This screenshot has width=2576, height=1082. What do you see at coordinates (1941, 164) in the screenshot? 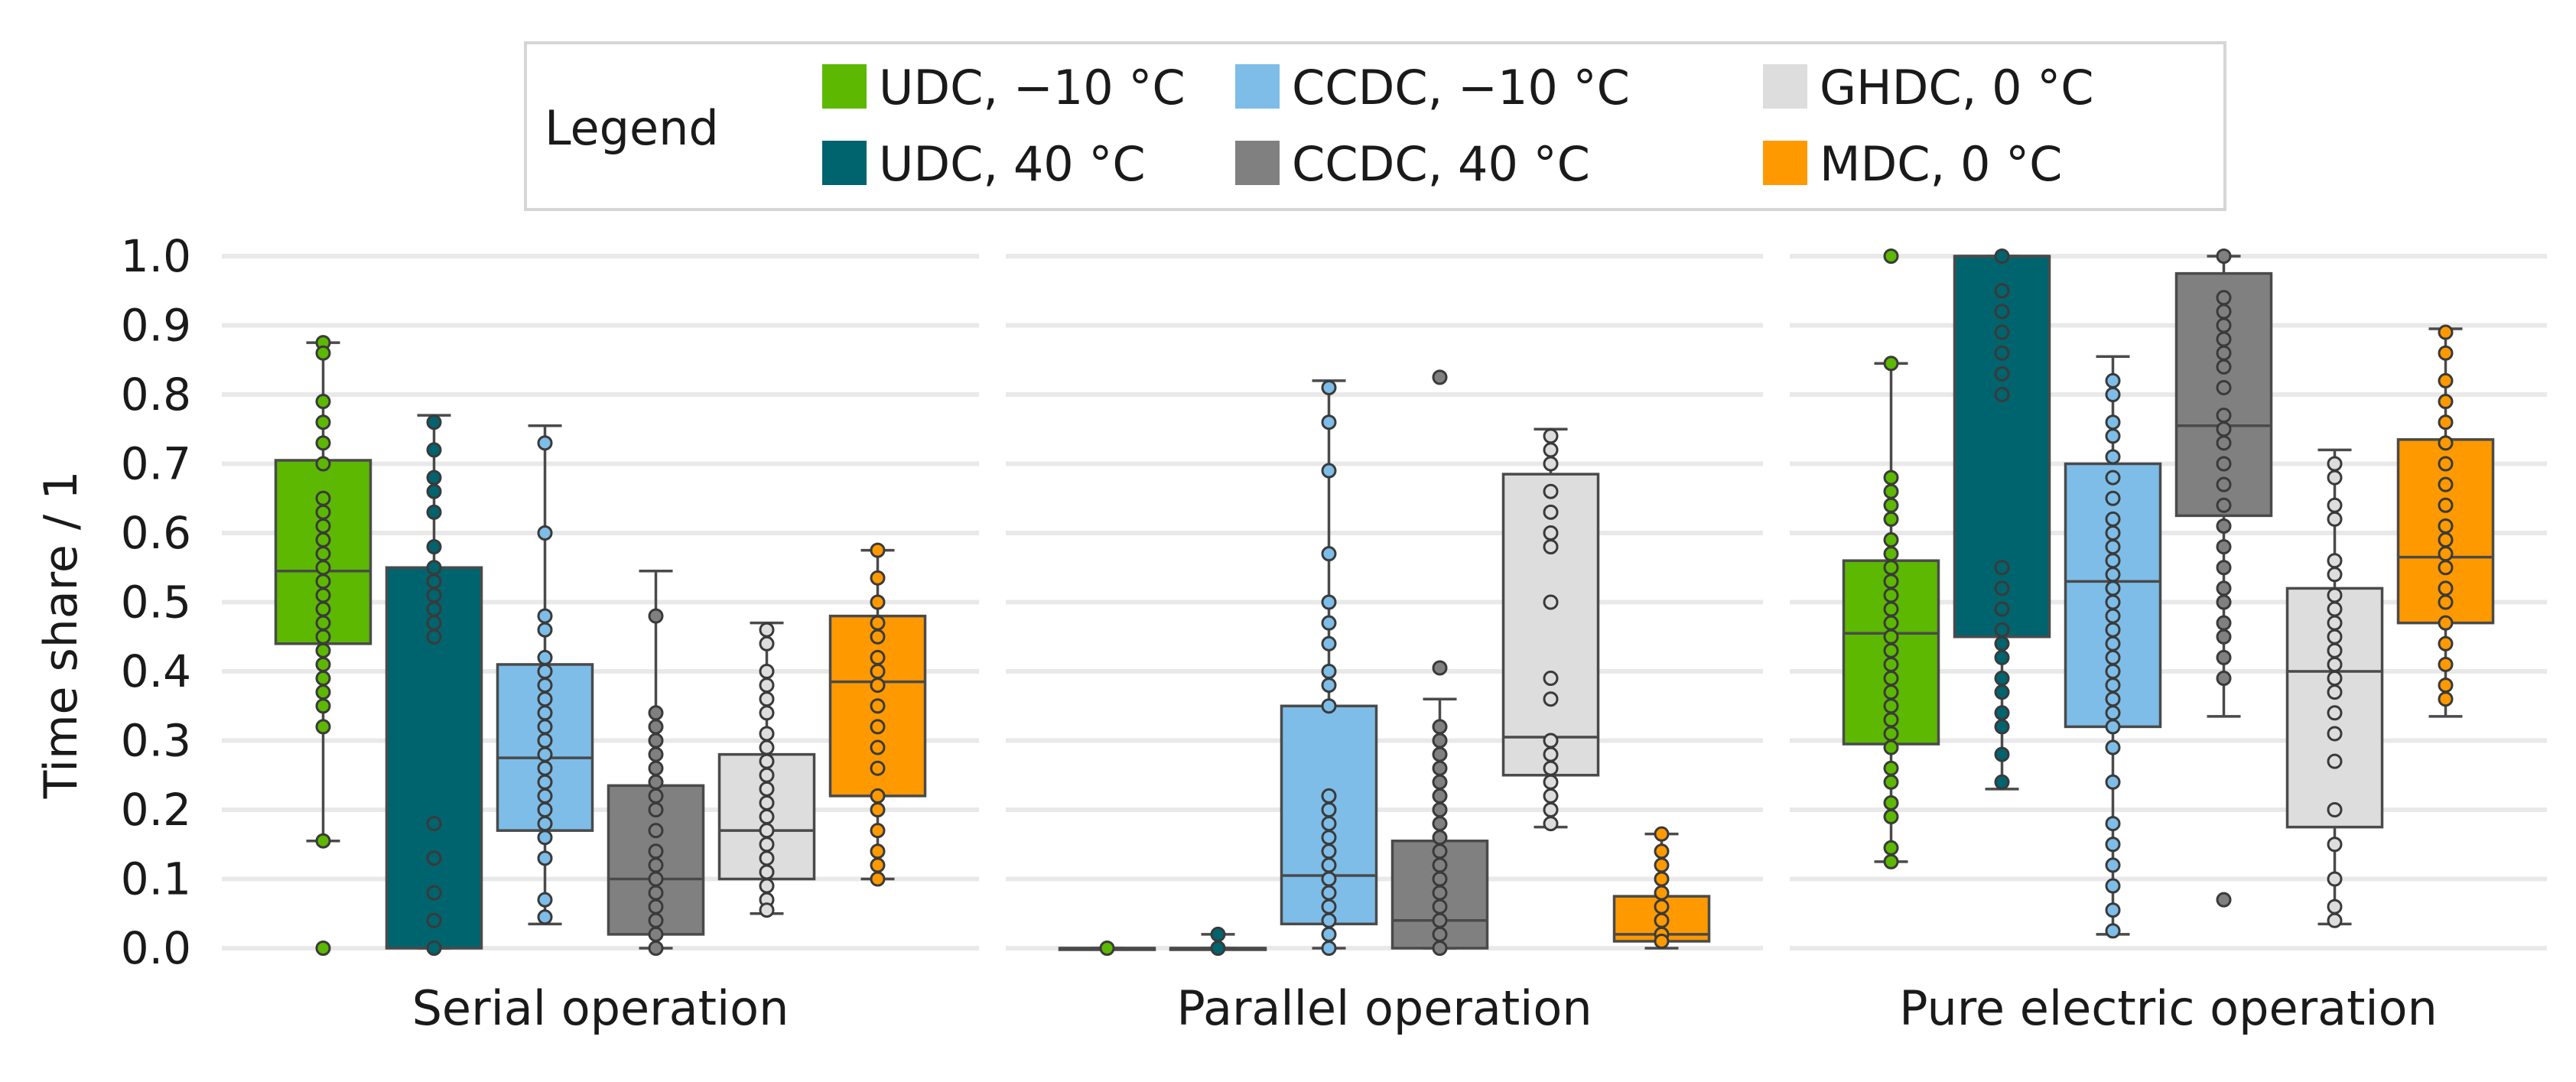
I see `legend-label: MDC, 0 °C` at bounding box center [1941, 164].